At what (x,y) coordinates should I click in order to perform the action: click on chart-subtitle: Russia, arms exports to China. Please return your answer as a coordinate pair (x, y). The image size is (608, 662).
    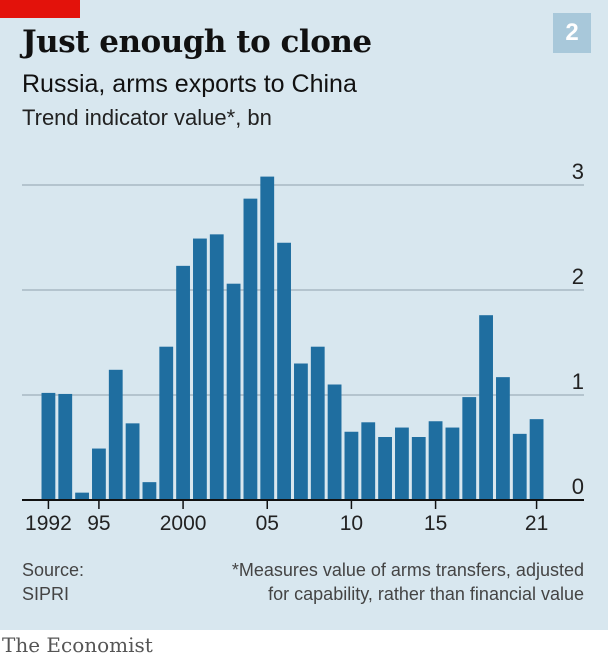
    Looking at the image, I should click on (189, 84).